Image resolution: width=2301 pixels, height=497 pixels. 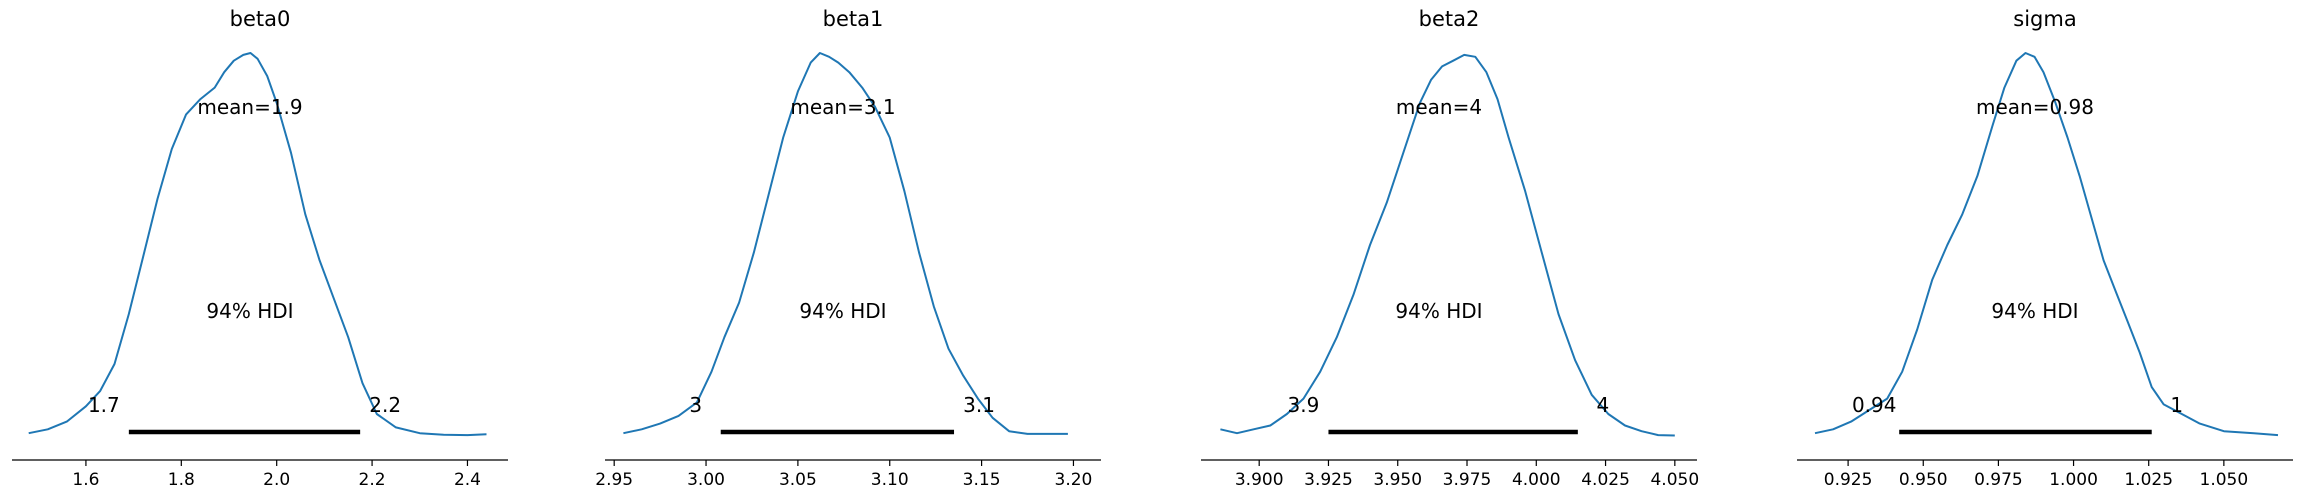 I want to click on x-tick-label: 3.10, so click(x=890, y=480).